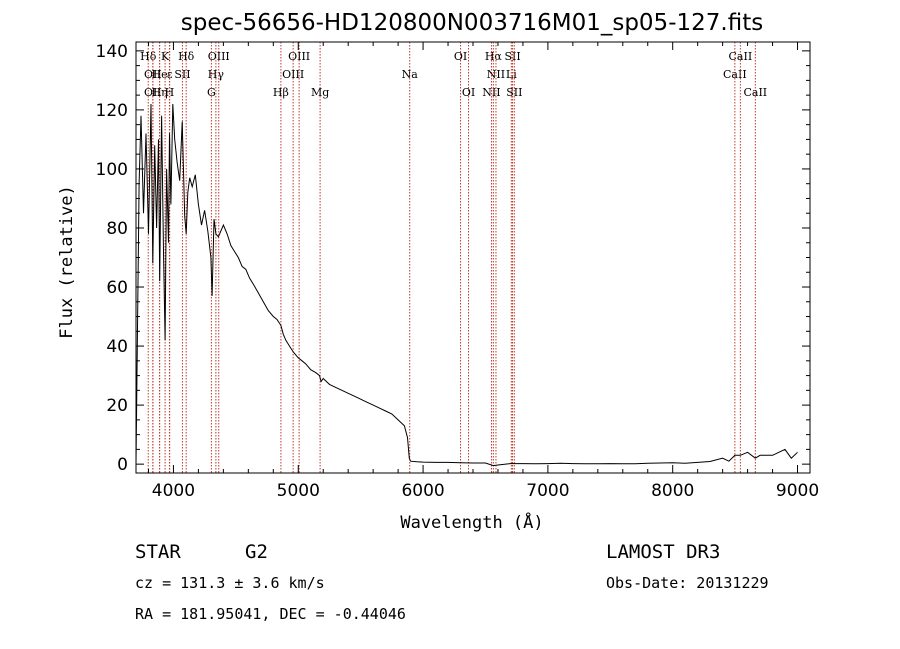 This screenshot has width=900, height=649. I want to click on coordinates: RA = 181.95041, DEC = -0.44046, so click(270, 614).